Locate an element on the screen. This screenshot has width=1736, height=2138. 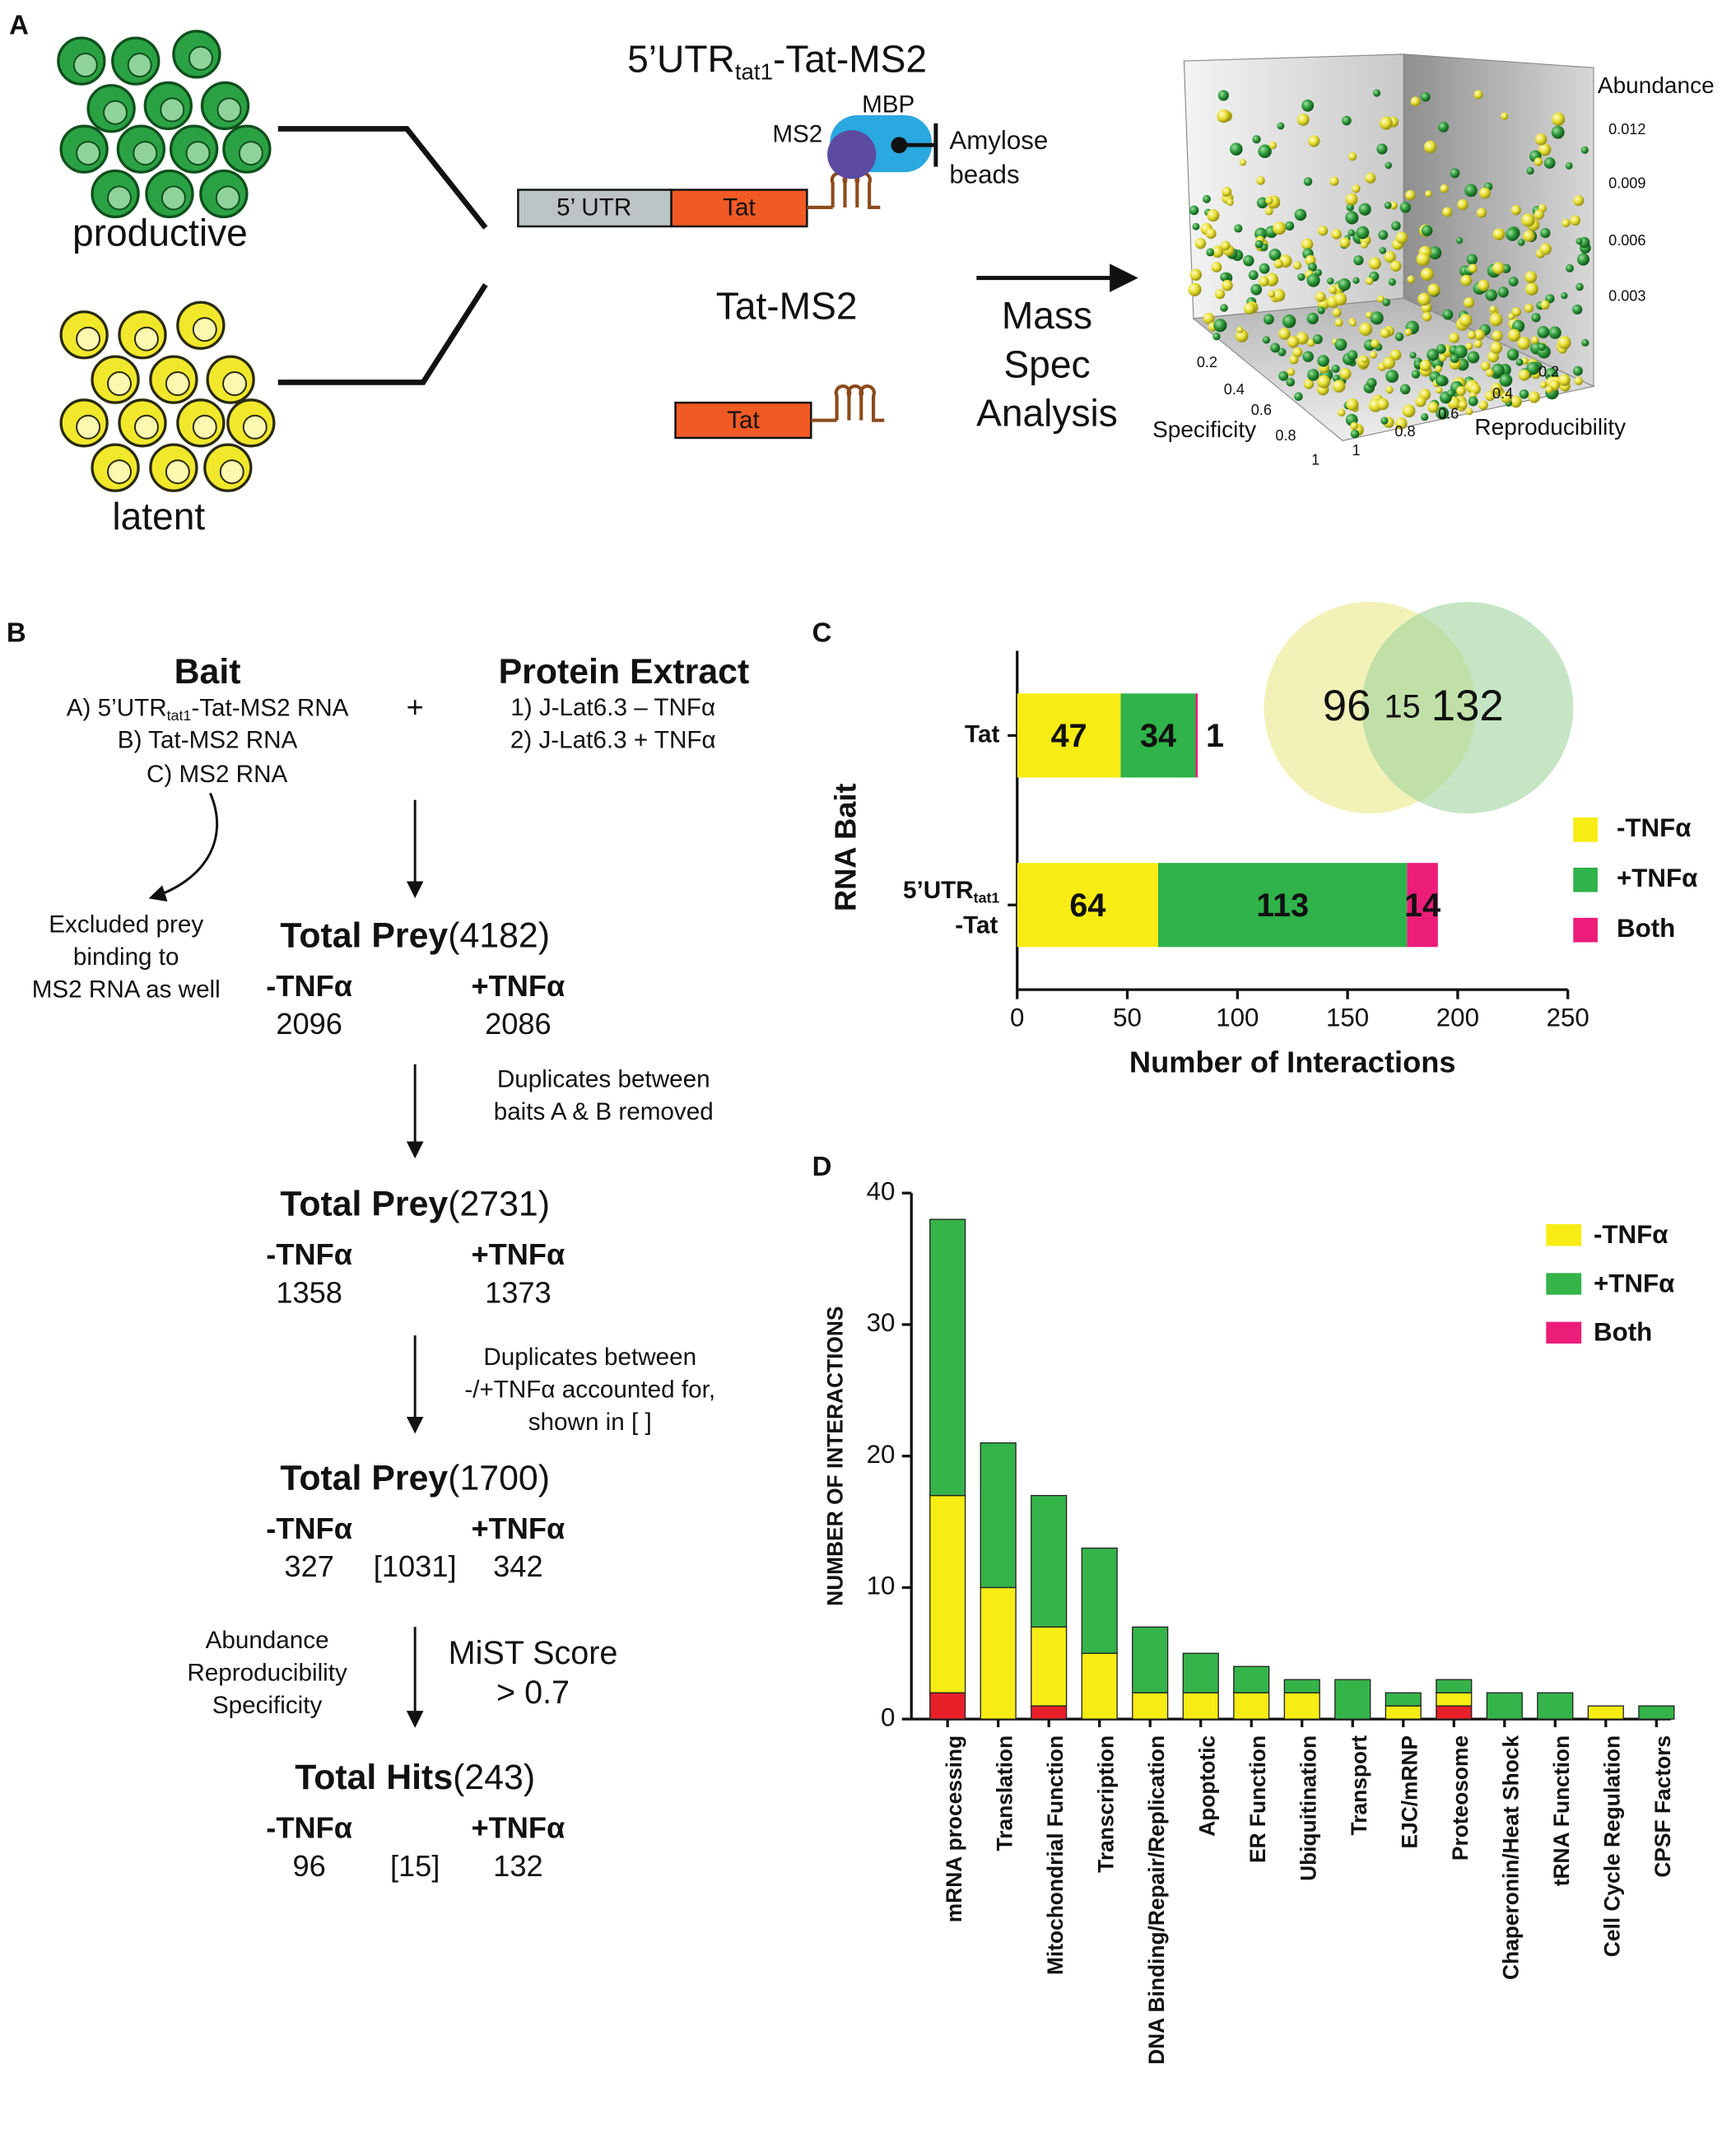
text-part: tat1 is located at coordinates (987, 897).